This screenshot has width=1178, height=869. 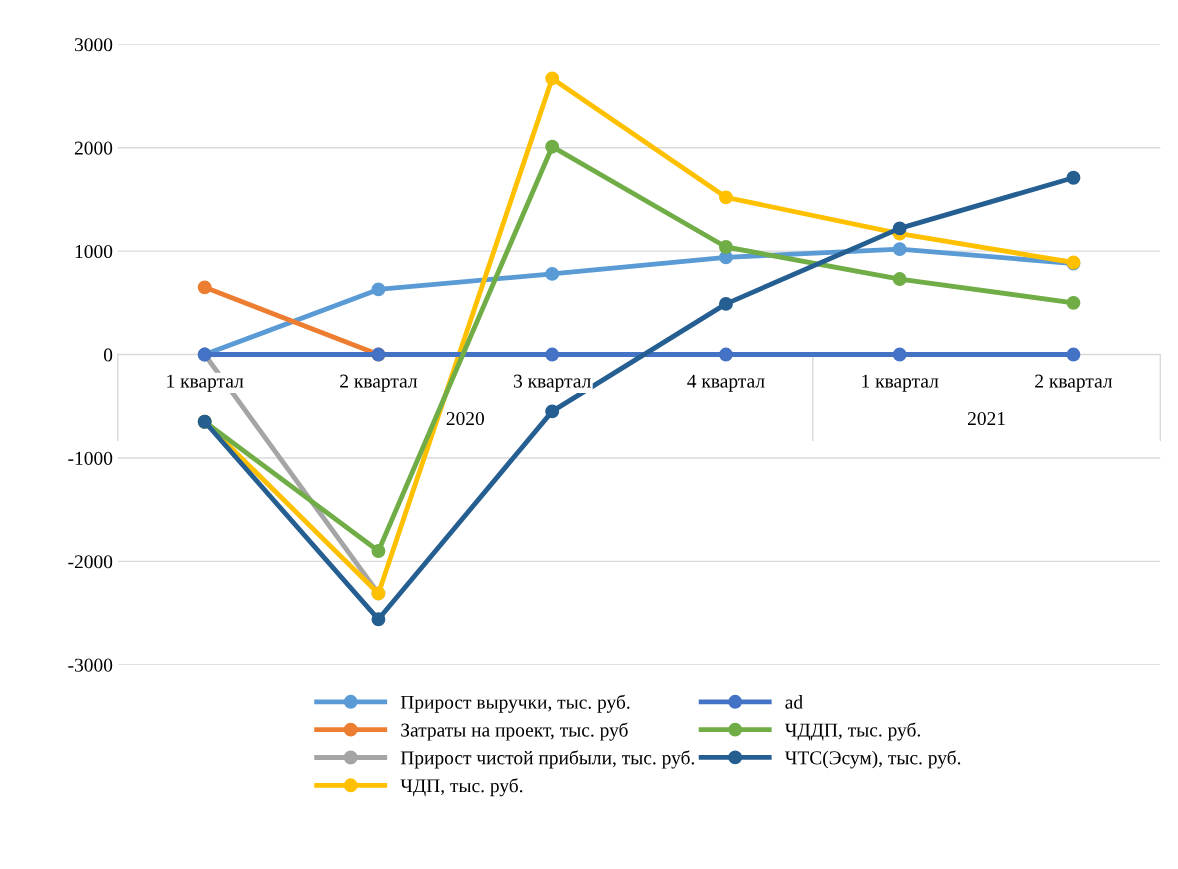 I want to click on legend-label: Прирост чистой прибыли, тыс. руб., so click(x=547, y=759).